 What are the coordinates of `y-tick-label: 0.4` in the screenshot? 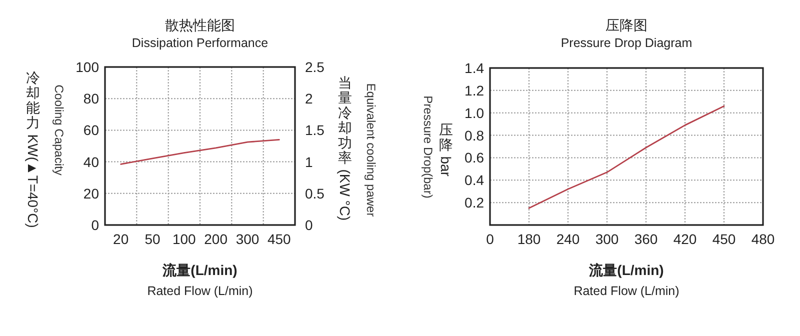 It's located at (474, 180).